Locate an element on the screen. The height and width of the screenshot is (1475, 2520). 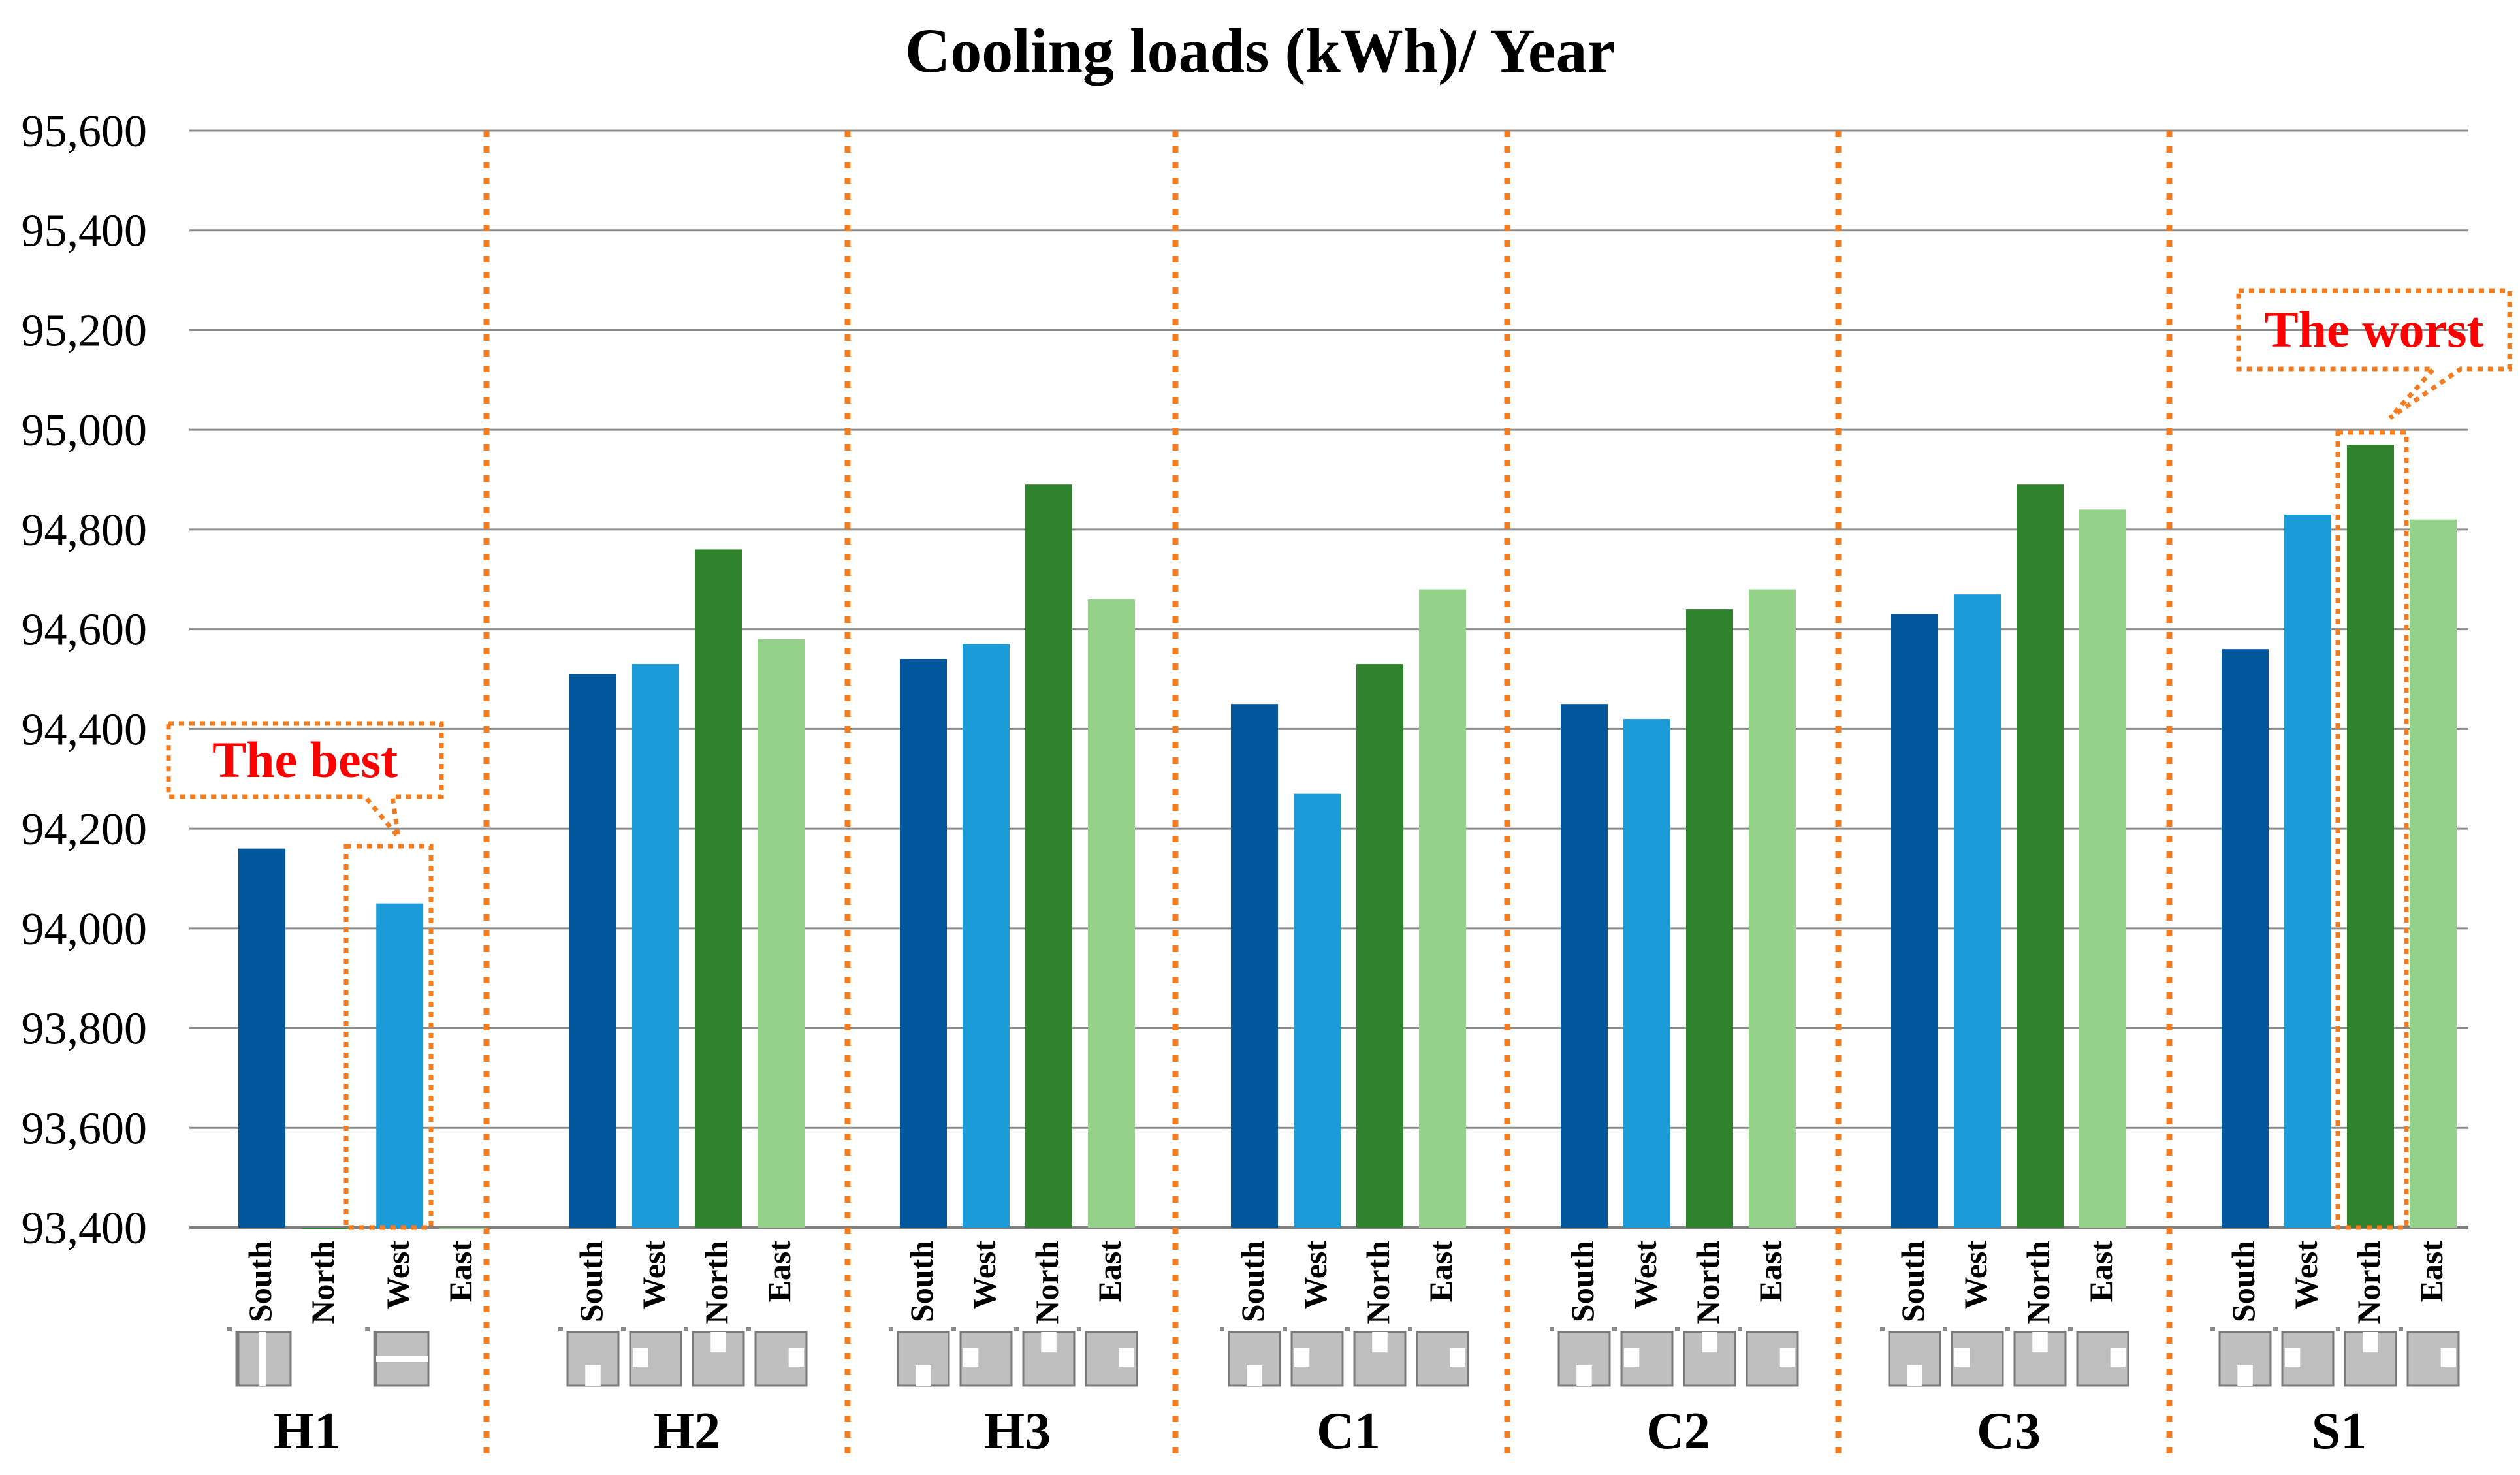
annotation-callout: The worst is located at coordinates (2374, 759).